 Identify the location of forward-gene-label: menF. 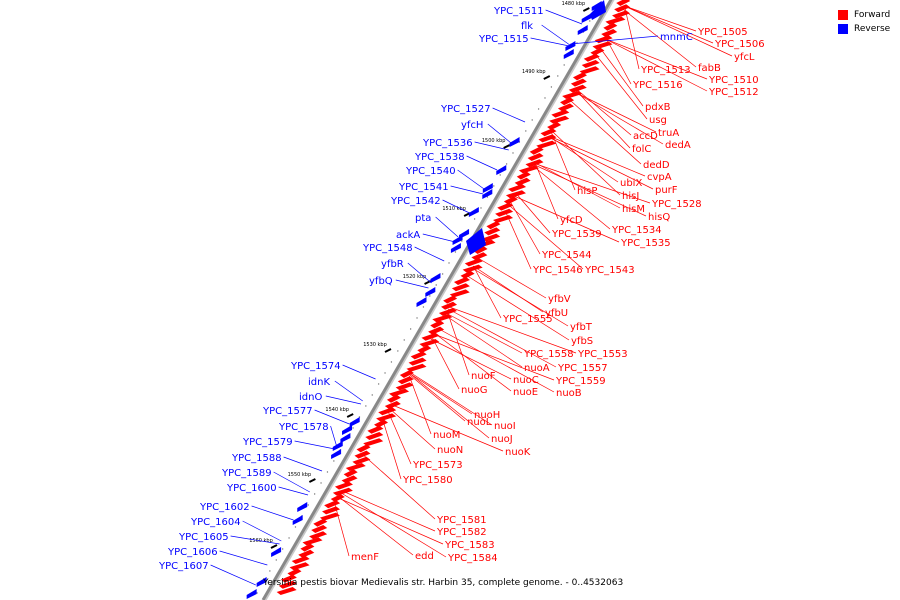
(365, 557).